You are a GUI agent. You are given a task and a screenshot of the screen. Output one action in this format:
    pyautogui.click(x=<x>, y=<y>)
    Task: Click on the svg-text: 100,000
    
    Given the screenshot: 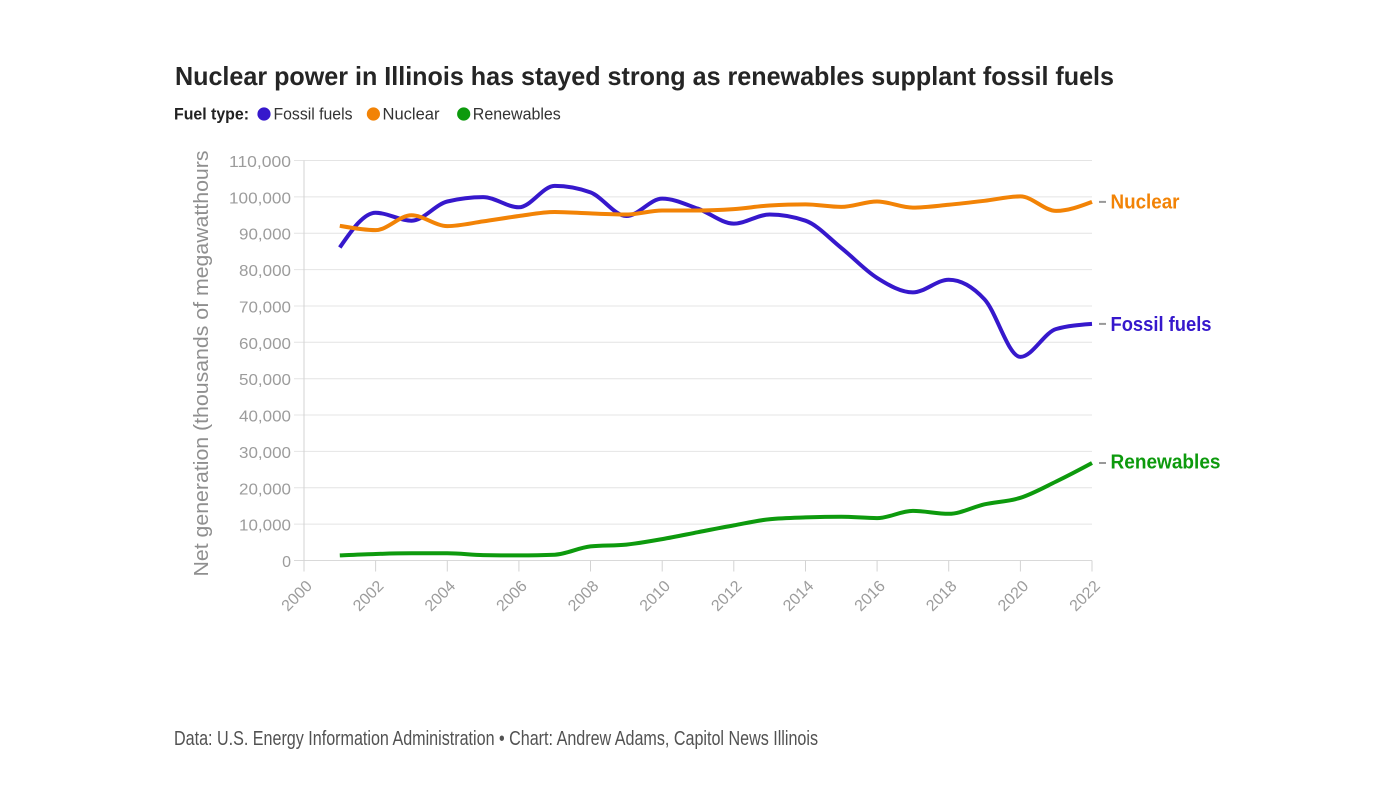 What is the action you would take?
    pyautogui.click(x=260, y=198)
    